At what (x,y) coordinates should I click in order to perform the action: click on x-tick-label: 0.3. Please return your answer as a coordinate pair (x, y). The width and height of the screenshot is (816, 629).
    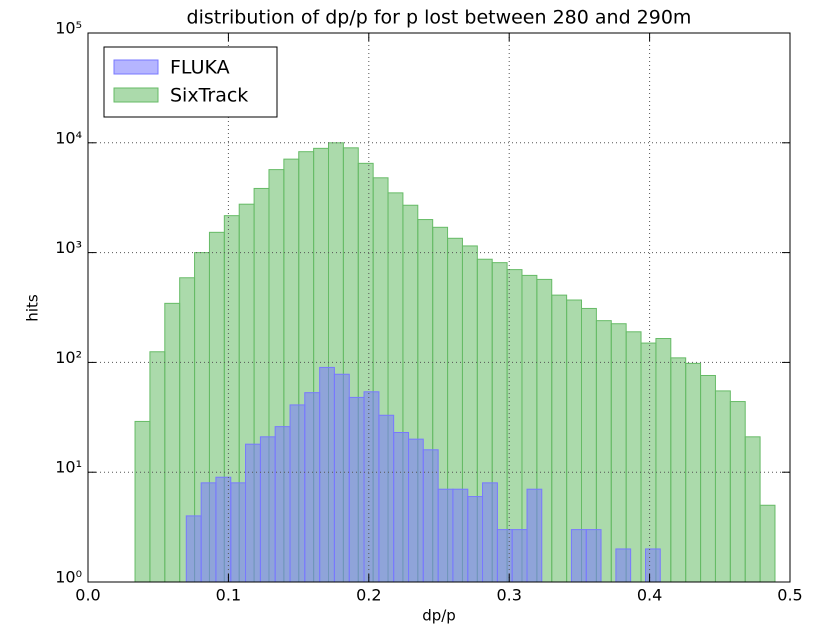
    Looking at the image, I should click on (508, 595).